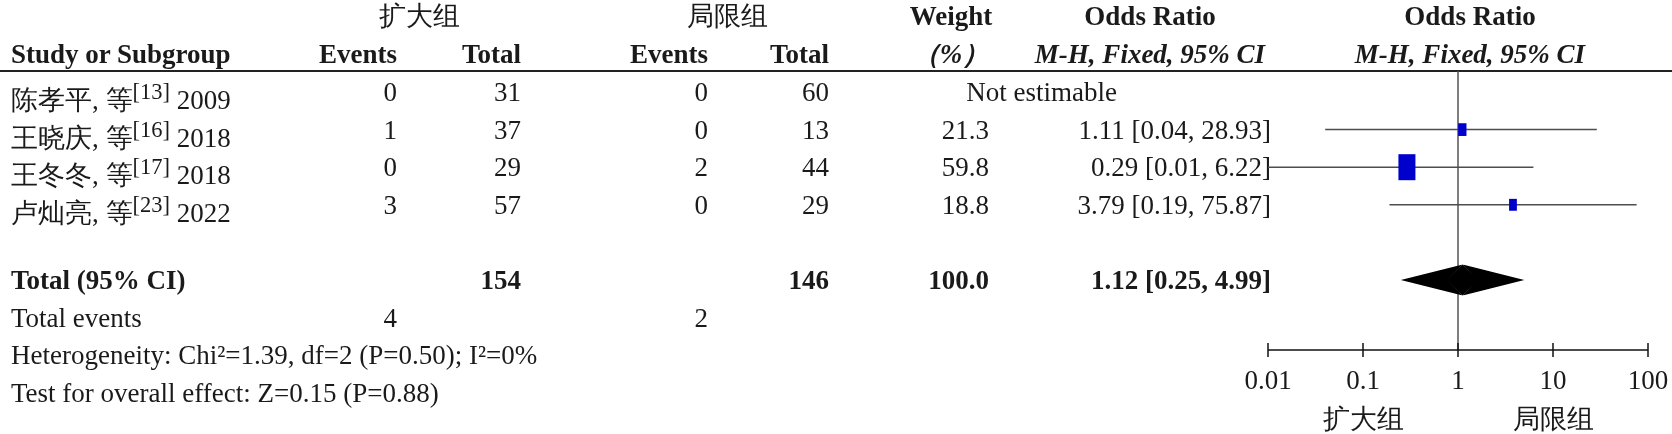 This screenshot has height=434, width=1672. Describe the element at coordinates (76, 318) in the screenshot. I see `category-label: Total events` at that location.